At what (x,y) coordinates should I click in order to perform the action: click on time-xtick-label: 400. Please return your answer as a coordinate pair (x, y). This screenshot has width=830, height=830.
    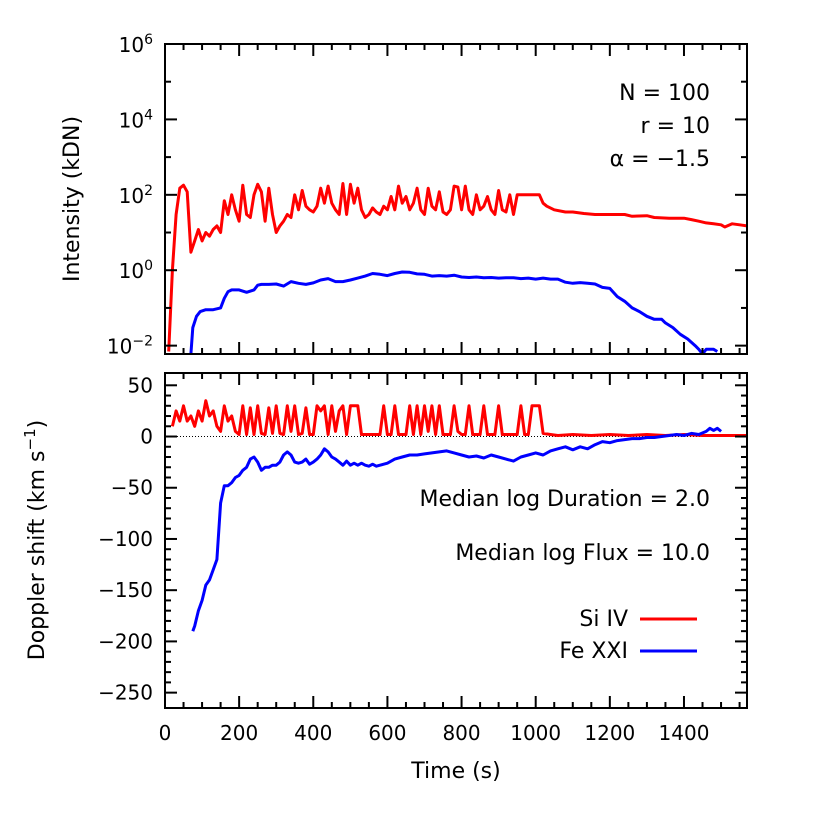
    Looking at the image, I should click on (313, 733).